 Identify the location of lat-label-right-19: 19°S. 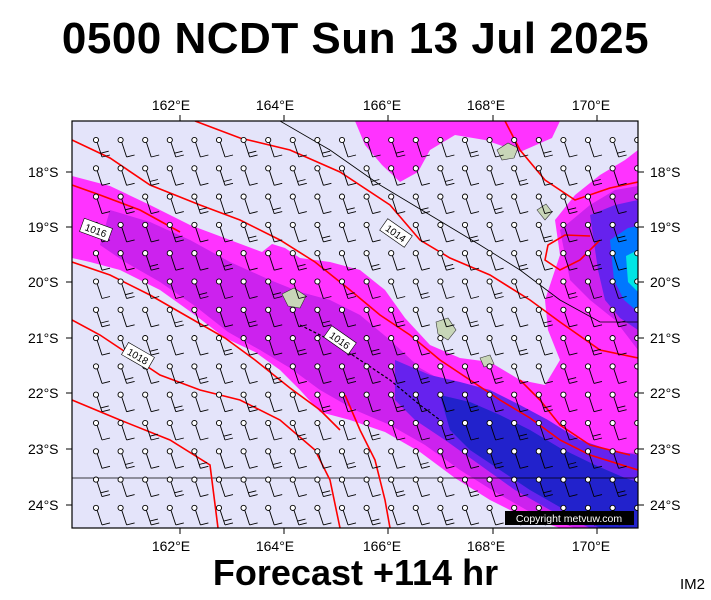
(665, 227).